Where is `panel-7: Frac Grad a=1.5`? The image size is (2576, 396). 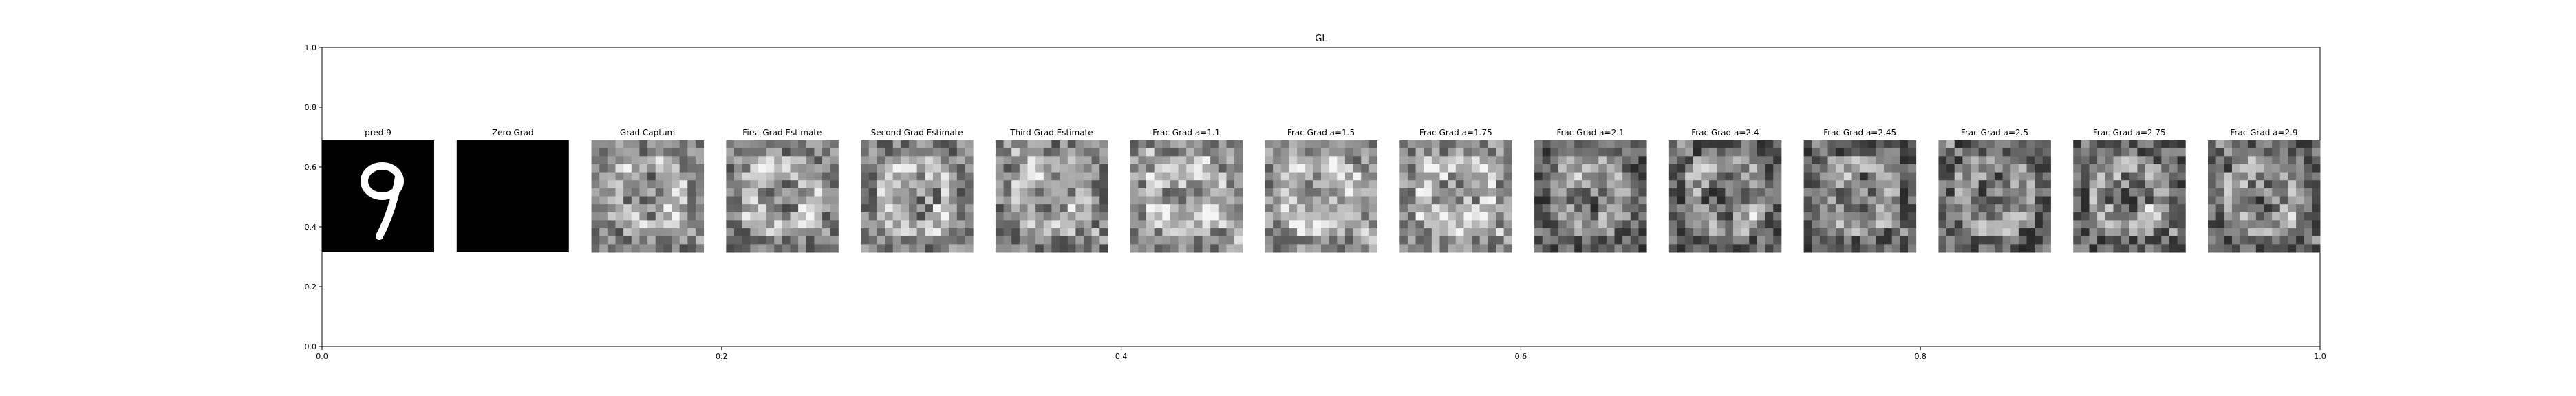 panel-7: Frac Grad a=1.5 is located at coordinates (1321, 191).